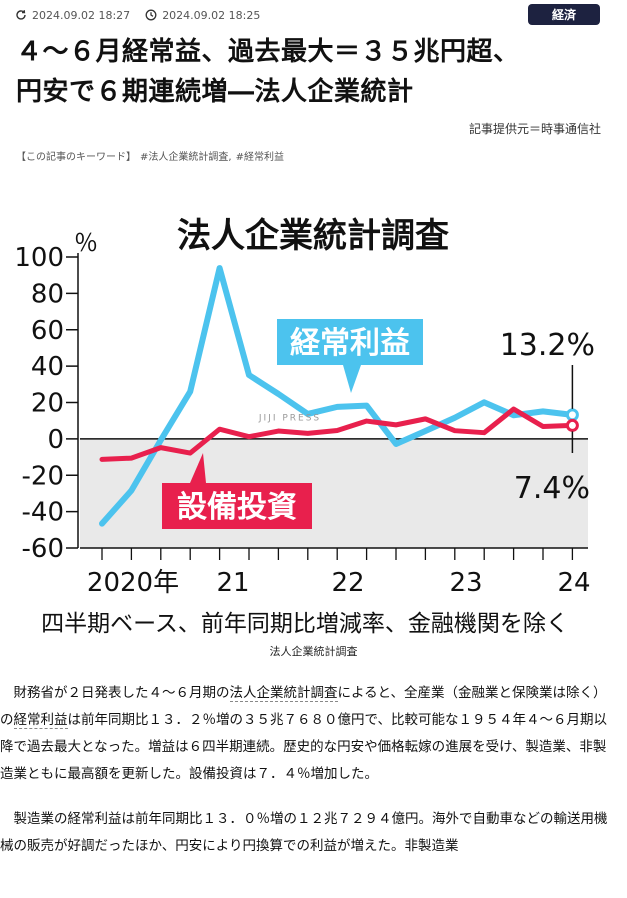 This screenshot has width=627, height=898. What do you see at coordinates (81, 15) in the screenshot?
I see `published-time: 2024.09.02 18:27` at bounding box center [81, 15].